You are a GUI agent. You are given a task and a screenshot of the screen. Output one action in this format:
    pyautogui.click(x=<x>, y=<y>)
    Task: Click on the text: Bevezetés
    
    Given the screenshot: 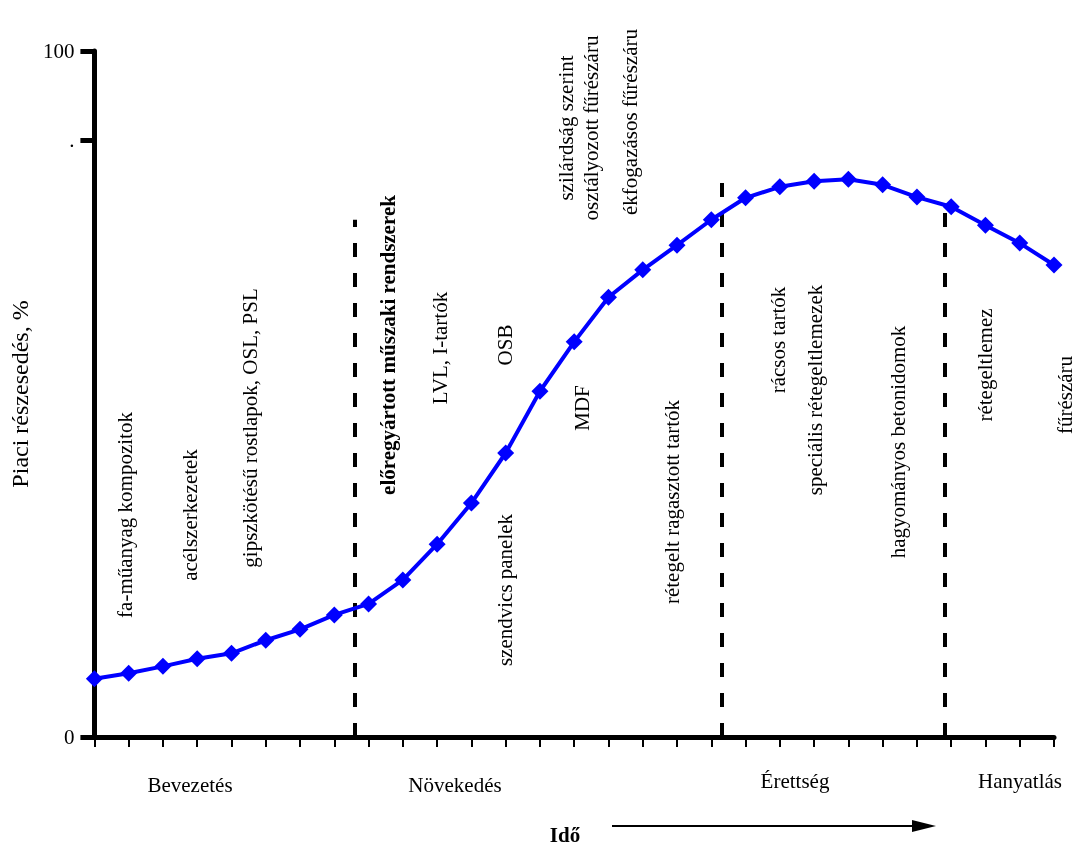 What is the action you would take?
    pyautogui.click(x=190, y=785)
    